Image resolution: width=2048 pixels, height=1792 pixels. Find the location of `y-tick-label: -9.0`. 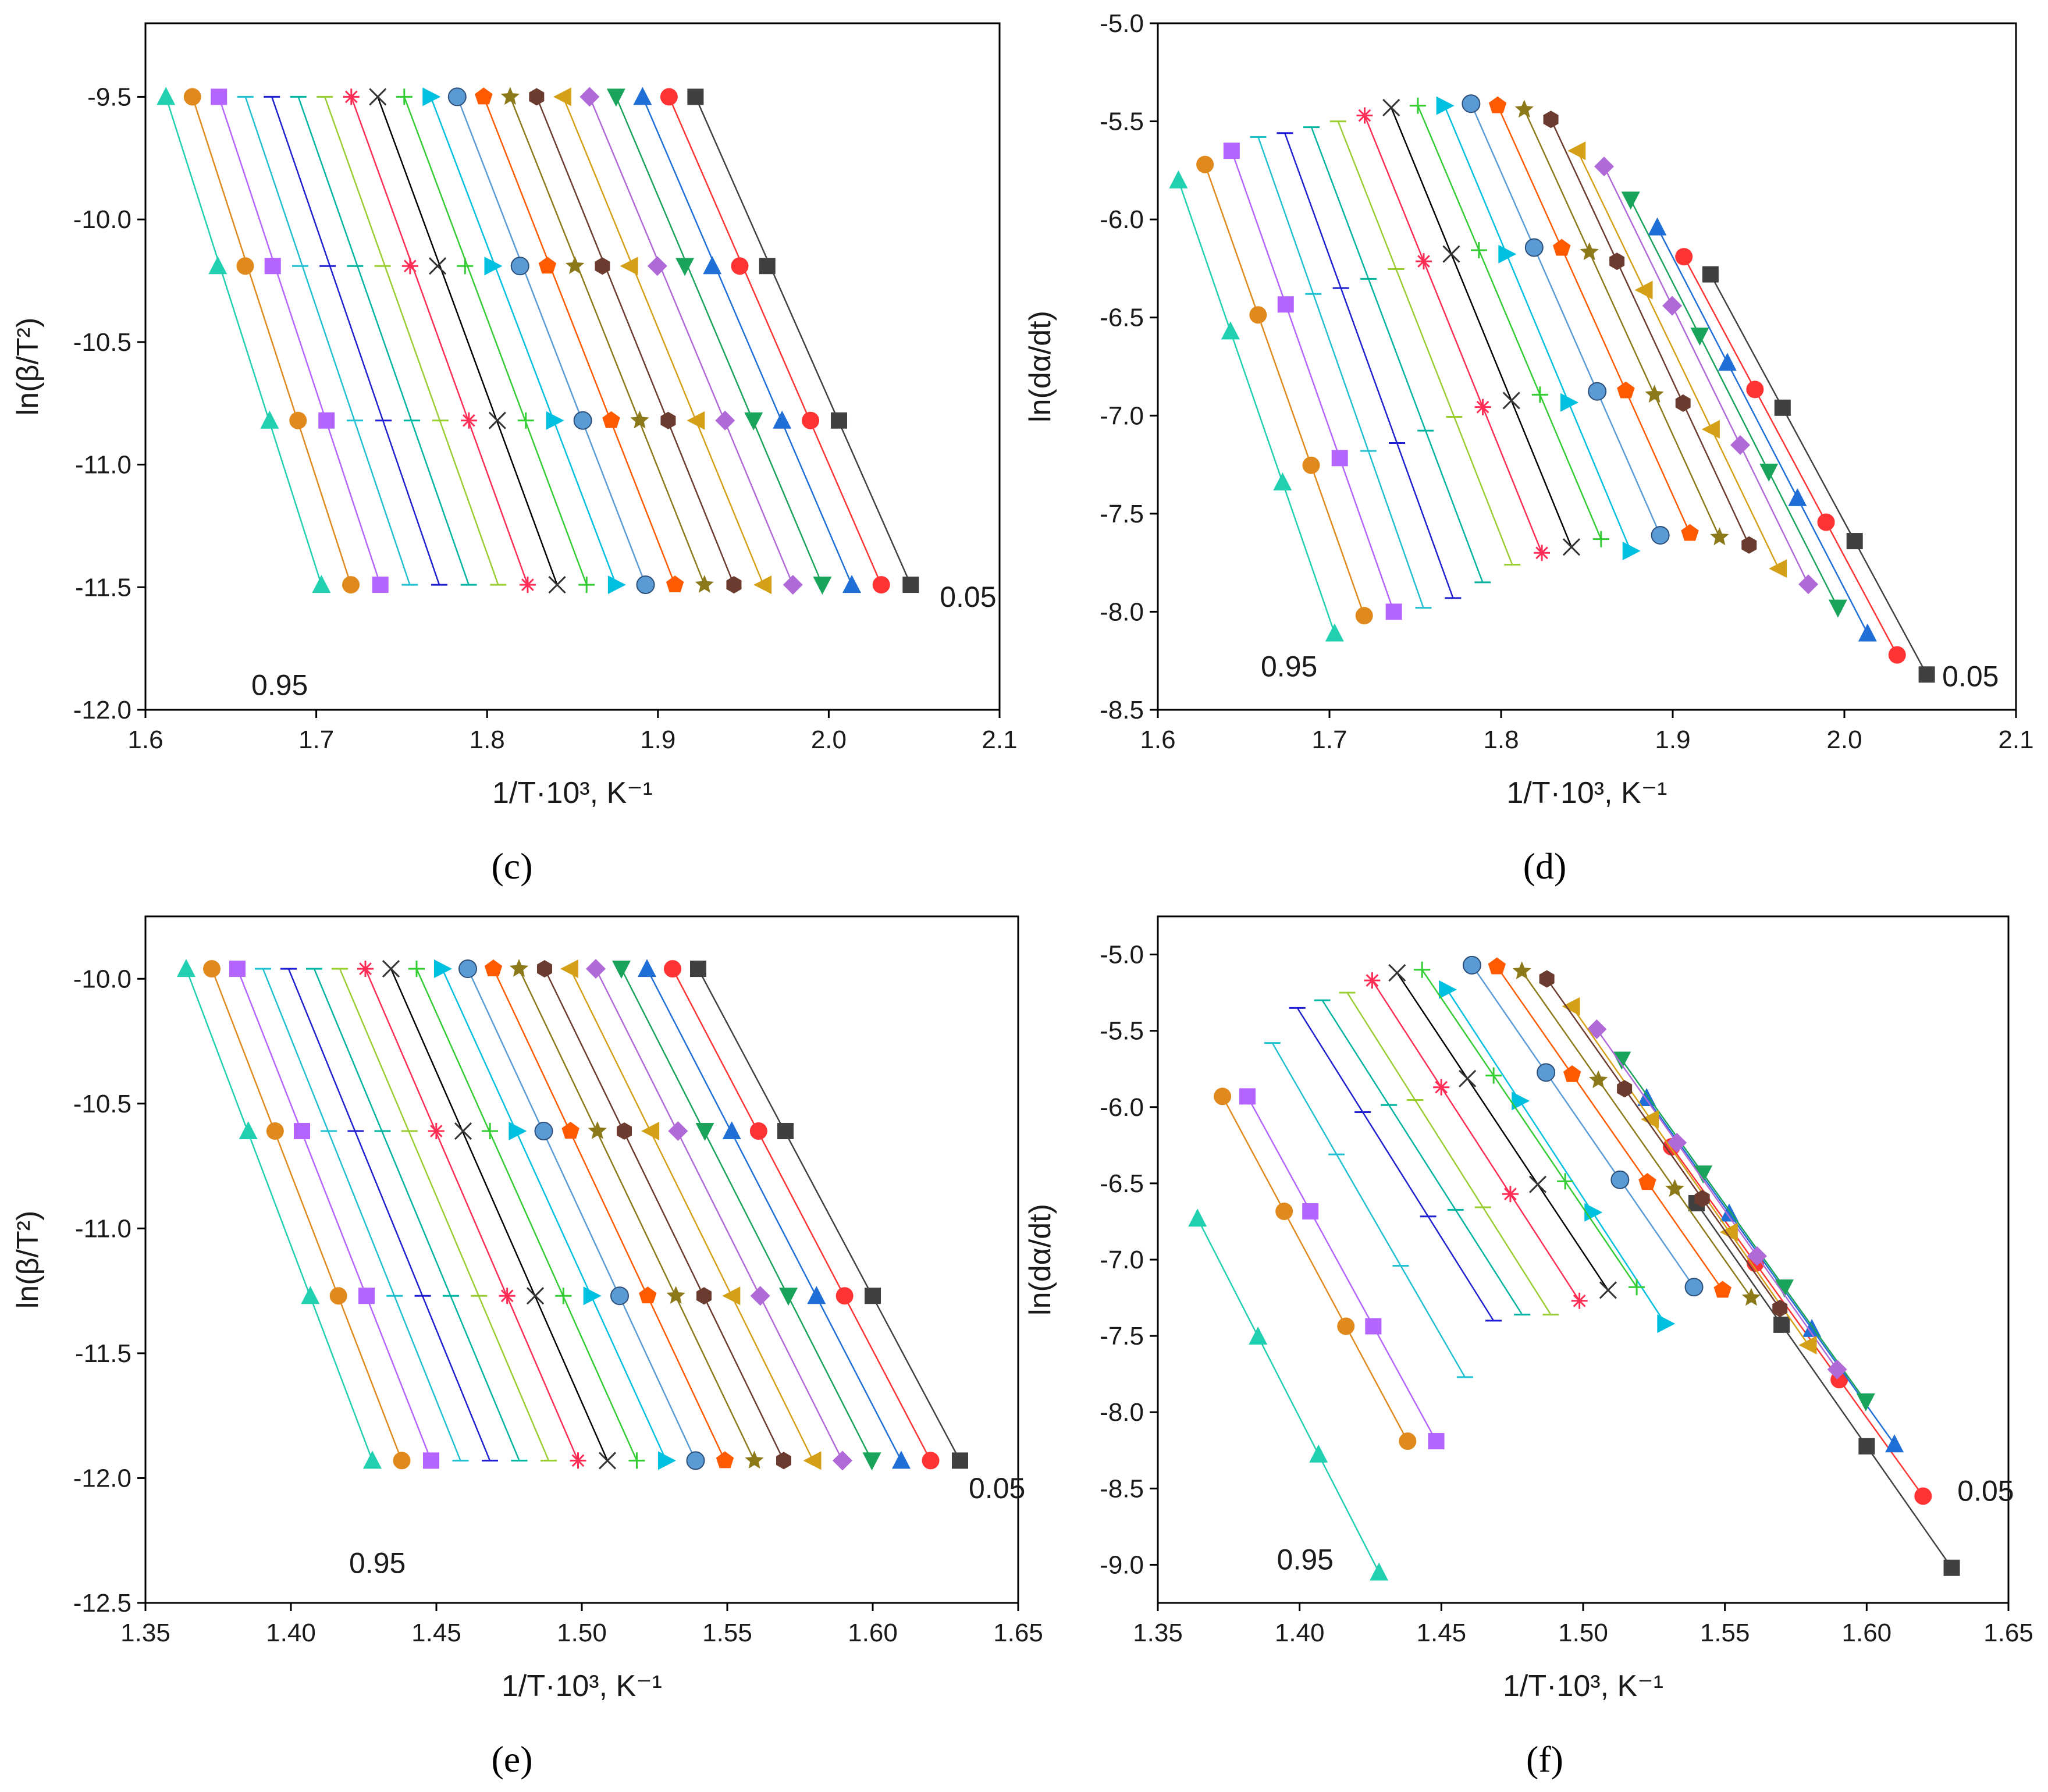

y-tick-label: -9.0 is located at coordinates (1122, 1565).